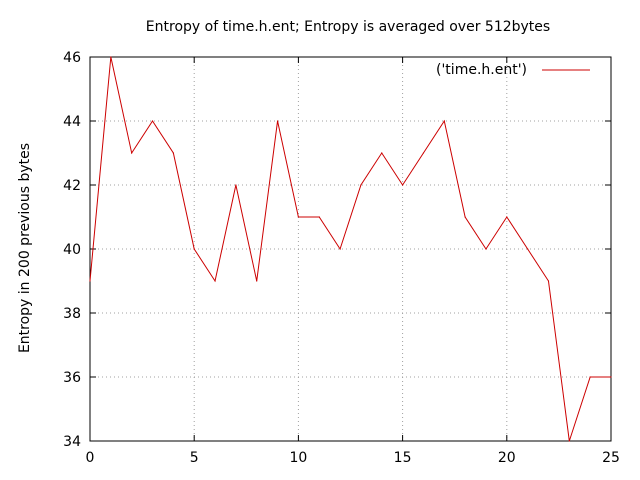 The height and width of the screenshot is (480, 640). Describe the element at coordinates (72, 314) in the screenshot. I see `y-tick-label: 38` at that location.